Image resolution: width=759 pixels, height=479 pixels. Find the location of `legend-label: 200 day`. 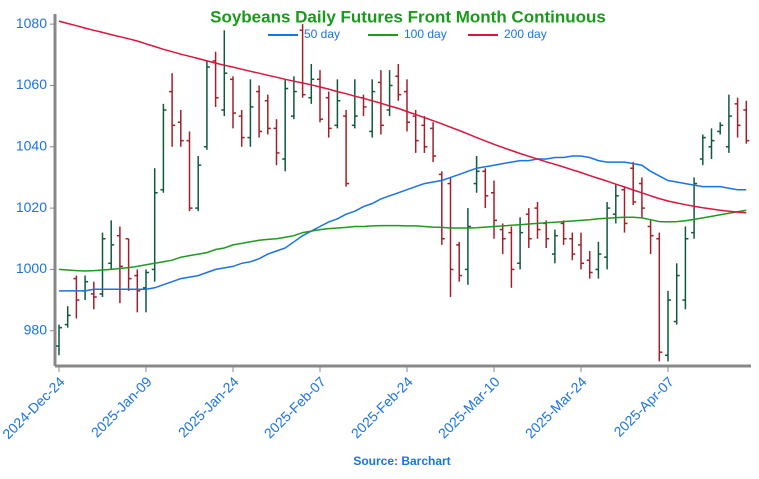

legend-label: 200 day is located at coordinates (525, 34).